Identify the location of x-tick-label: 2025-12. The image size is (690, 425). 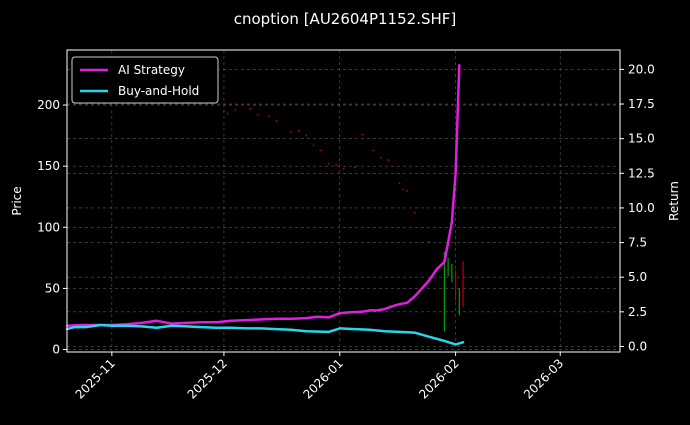
(207, 378).